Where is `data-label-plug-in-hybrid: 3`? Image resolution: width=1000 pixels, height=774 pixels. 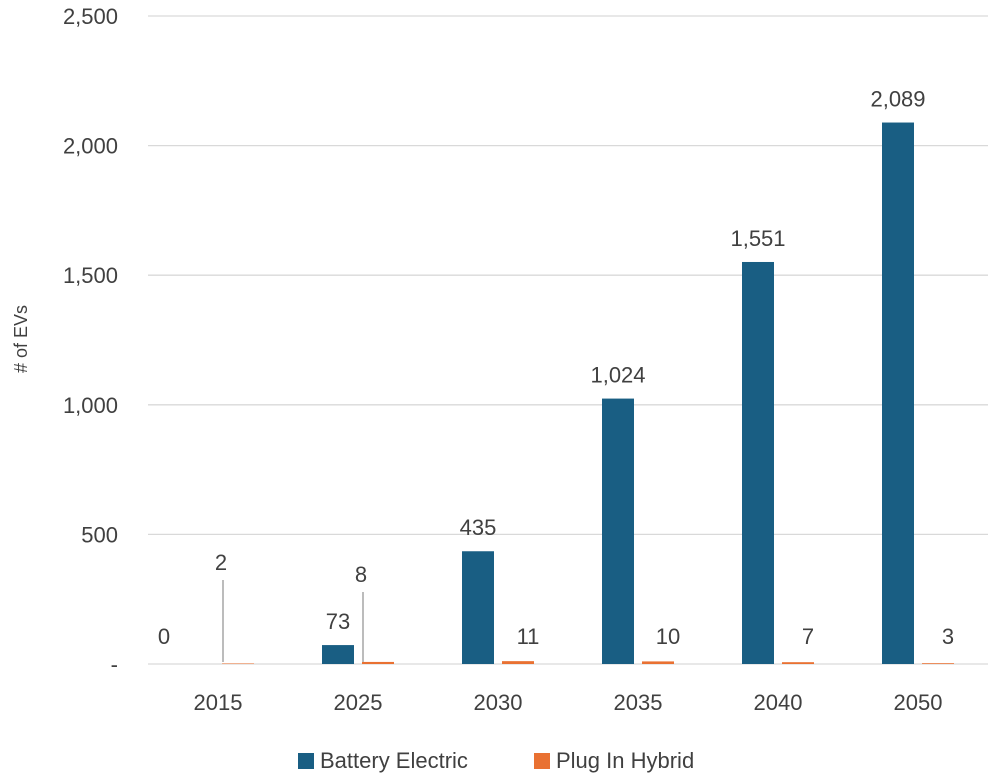
data-label-plug-in-hybrid: 3 is located at coordinates (948, 636).